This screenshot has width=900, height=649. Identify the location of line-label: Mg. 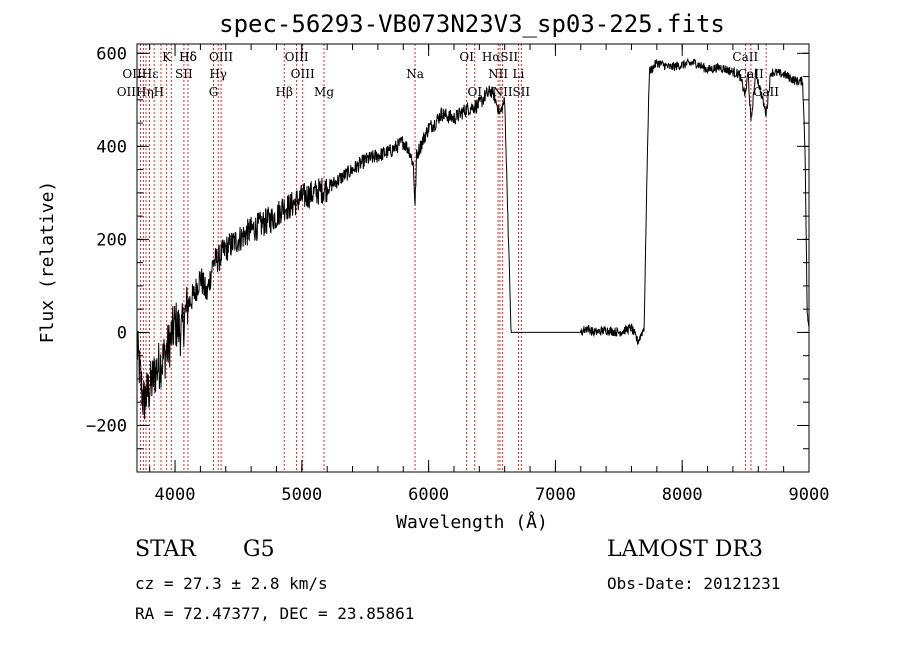
(324, 92).